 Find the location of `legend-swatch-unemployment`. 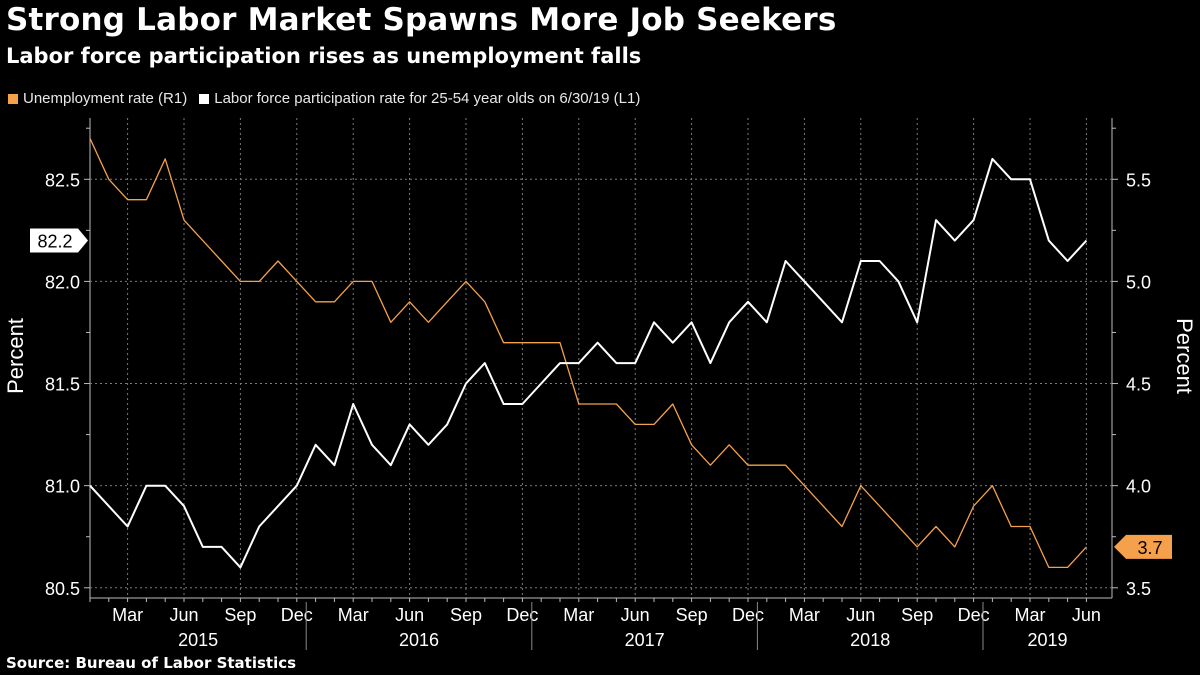

legend-swatch-unemployment is located at coordinates (13, 98).